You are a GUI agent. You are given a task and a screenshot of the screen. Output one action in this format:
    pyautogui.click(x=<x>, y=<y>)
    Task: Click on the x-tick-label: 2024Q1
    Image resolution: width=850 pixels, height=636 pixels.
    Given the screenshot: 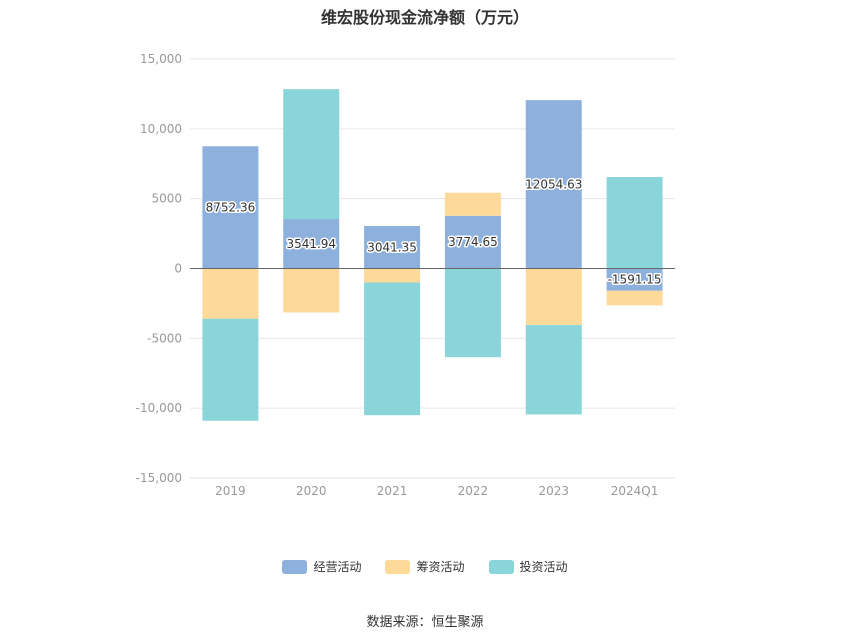 What is the action you would take?
    pyautogui.click(x=635, y=491)
    